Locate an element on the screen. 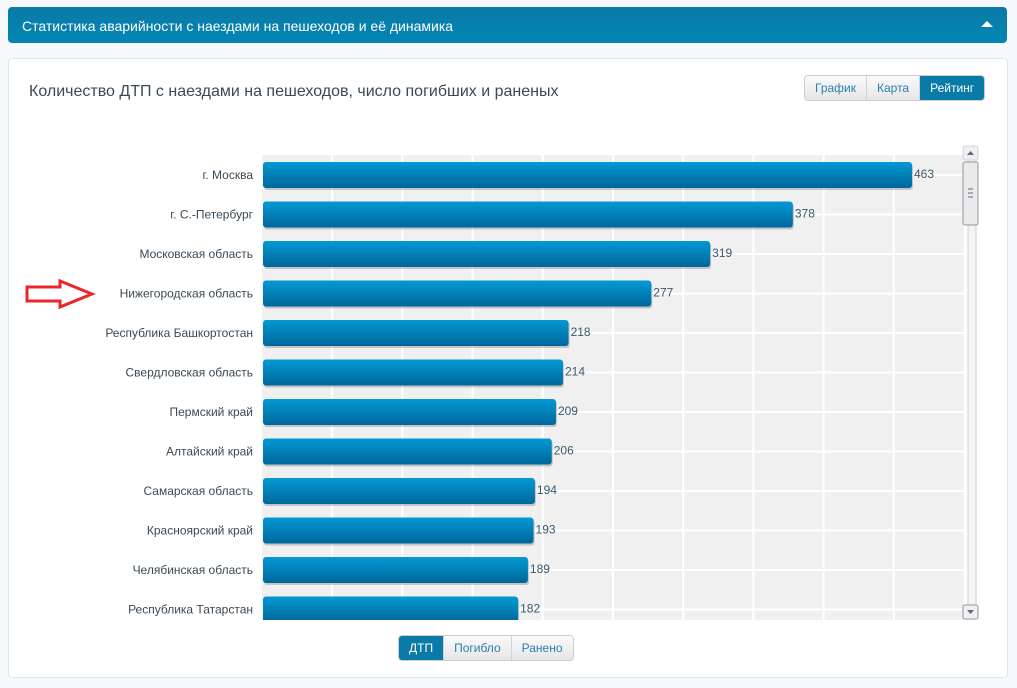  value-label: 277 is located at coordinates (663, 293).